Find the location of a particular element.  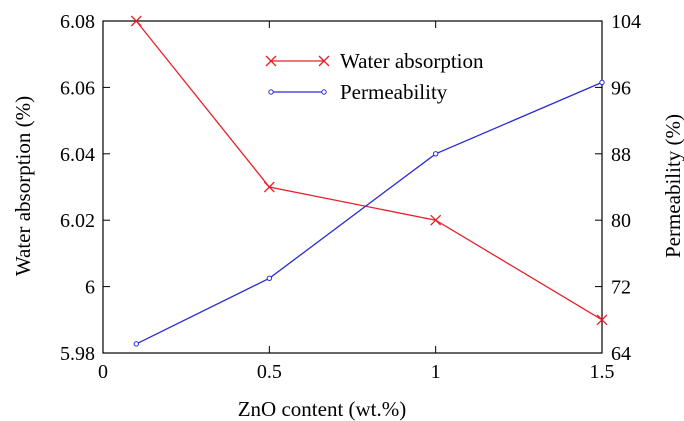

x-tick-label: 0 is located at coordinates (103, 372).